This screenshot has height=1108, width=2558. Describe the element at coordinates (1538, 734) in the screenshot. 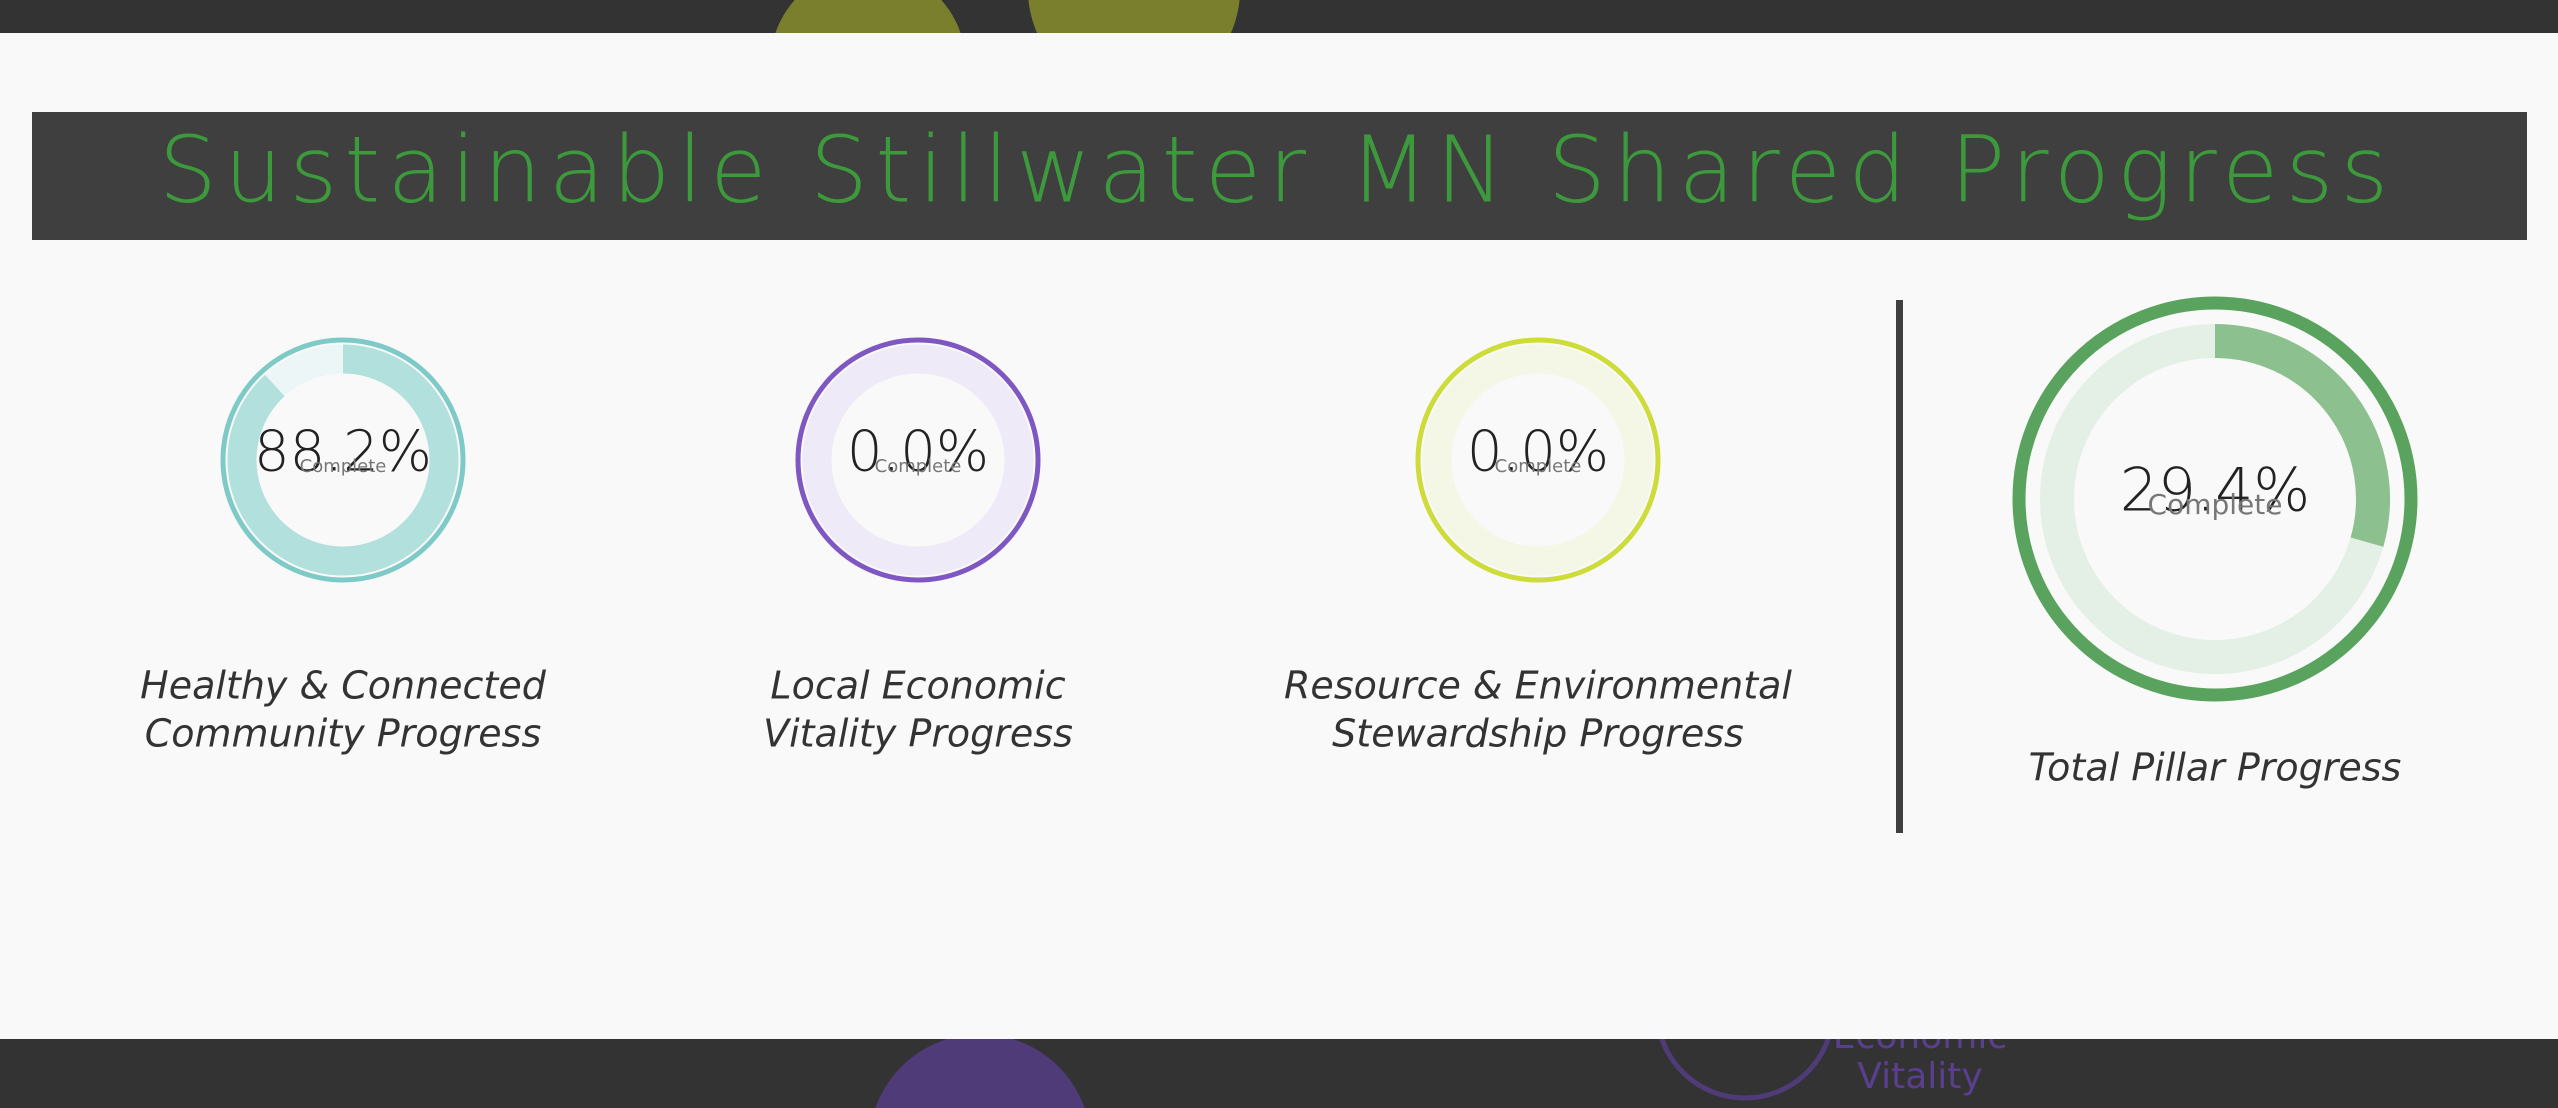

I see `gauge-title: Stewardship Progress` at that location.